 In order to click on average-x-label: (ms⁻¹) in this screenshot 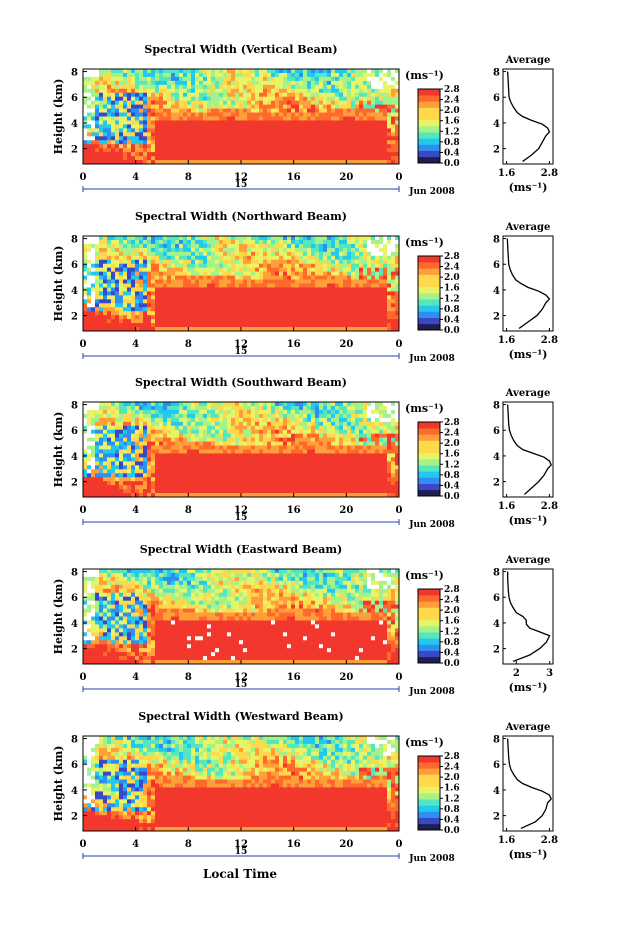, I will do `click(528, 187)`.